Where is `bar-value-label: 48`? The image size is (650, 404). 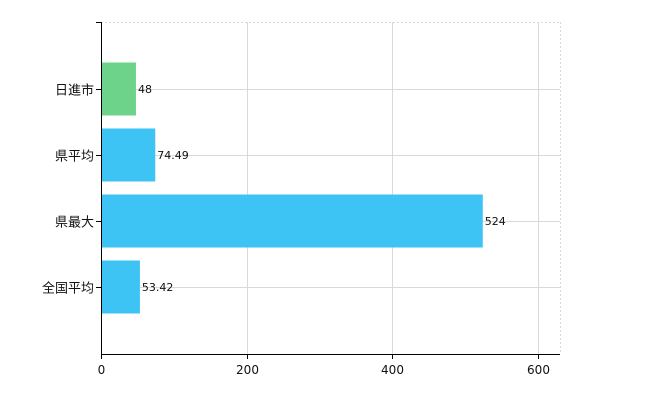
bar-value-label: 48 is located at coordinates (145, 89).